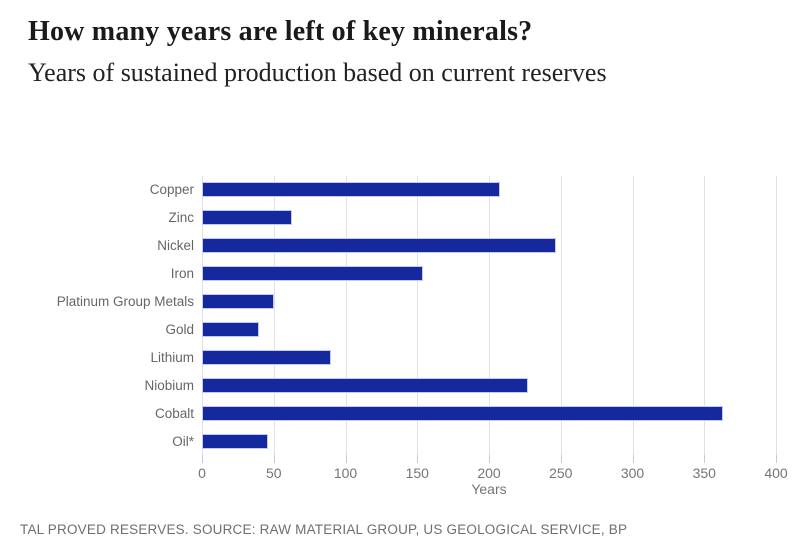 Image resolution: width=800 pixels, height=560 pixels. What do you see at coordinates (238, 302) in the screenshot?
I see `bar-platinum-group-metals` at bounding box center [238, 302].